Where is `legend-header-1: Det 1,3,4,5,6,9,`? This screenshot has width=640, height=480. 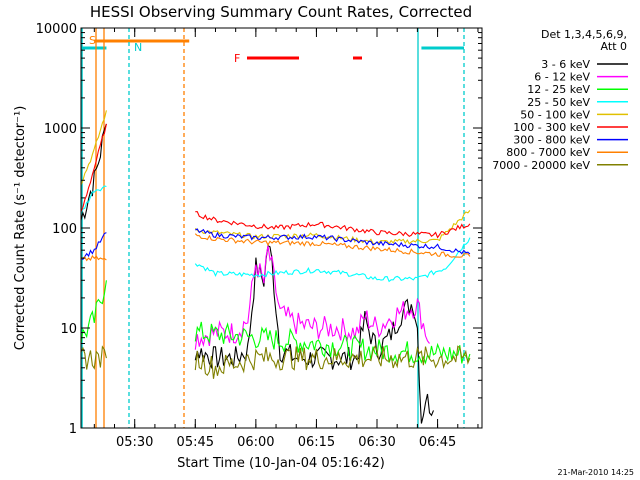 legend-header-1: Det 1,3,4,5,6,9, is located at coordinates (584, 34).